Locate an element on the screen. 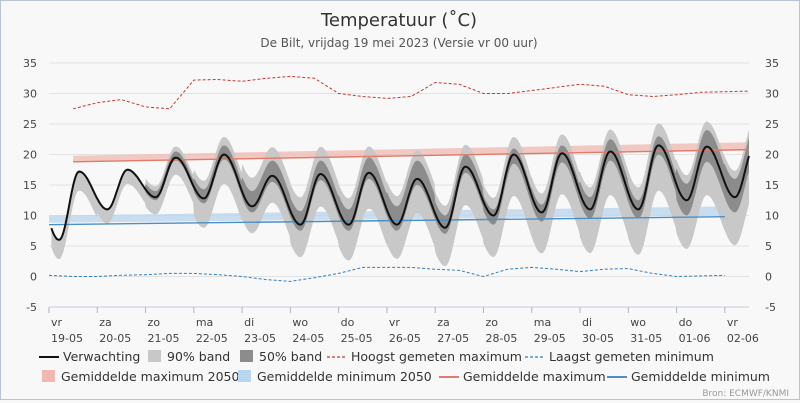 Image resolution: width=800 pixels, height=403 pixels. x-tick-date-2: 21-05 is located at coordinates (164, 338).